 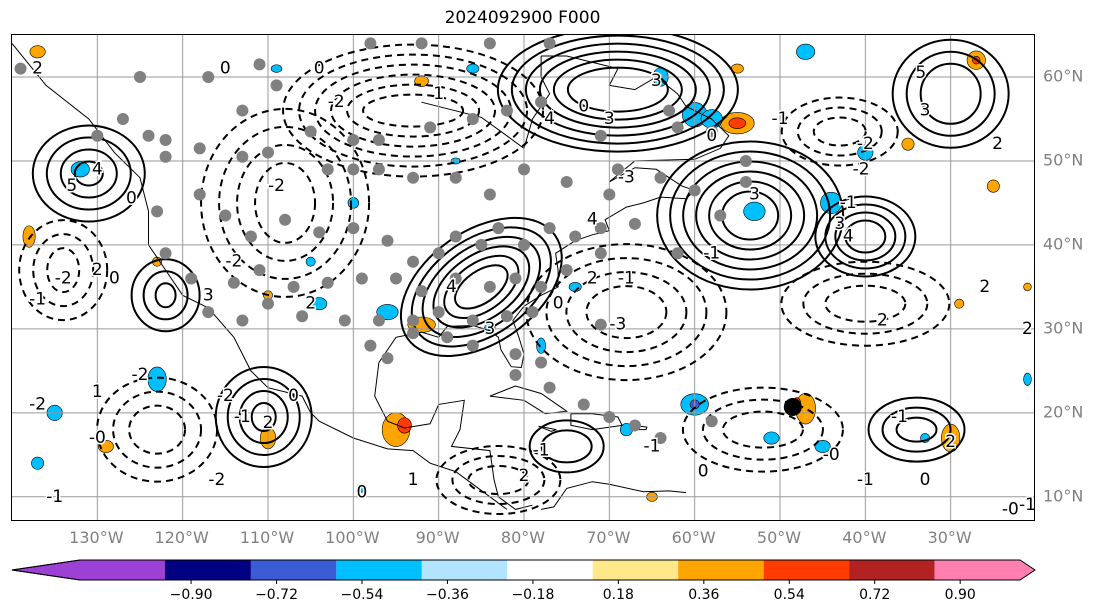 What do you see at coordinates (608, 537) in the screenshot?
I see `longitude-label: 70°W` at bounding box center [608, 537].